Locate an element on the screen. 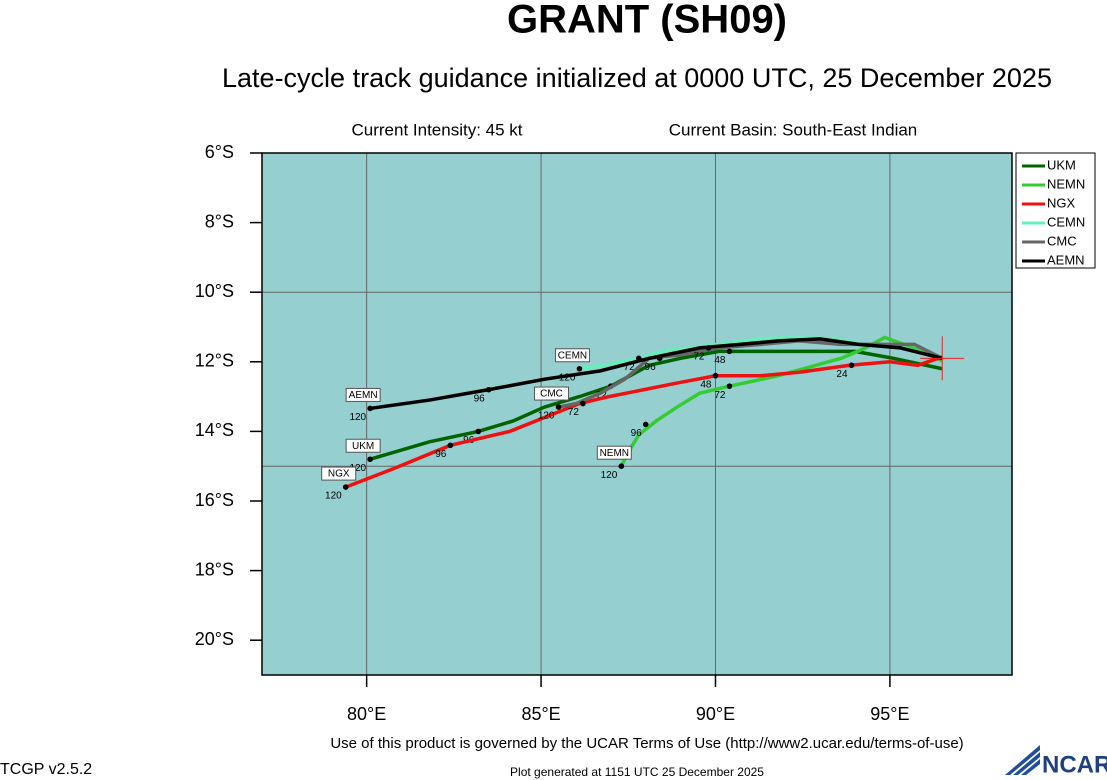  track-label: NGX is located at coordinates (339, 474).